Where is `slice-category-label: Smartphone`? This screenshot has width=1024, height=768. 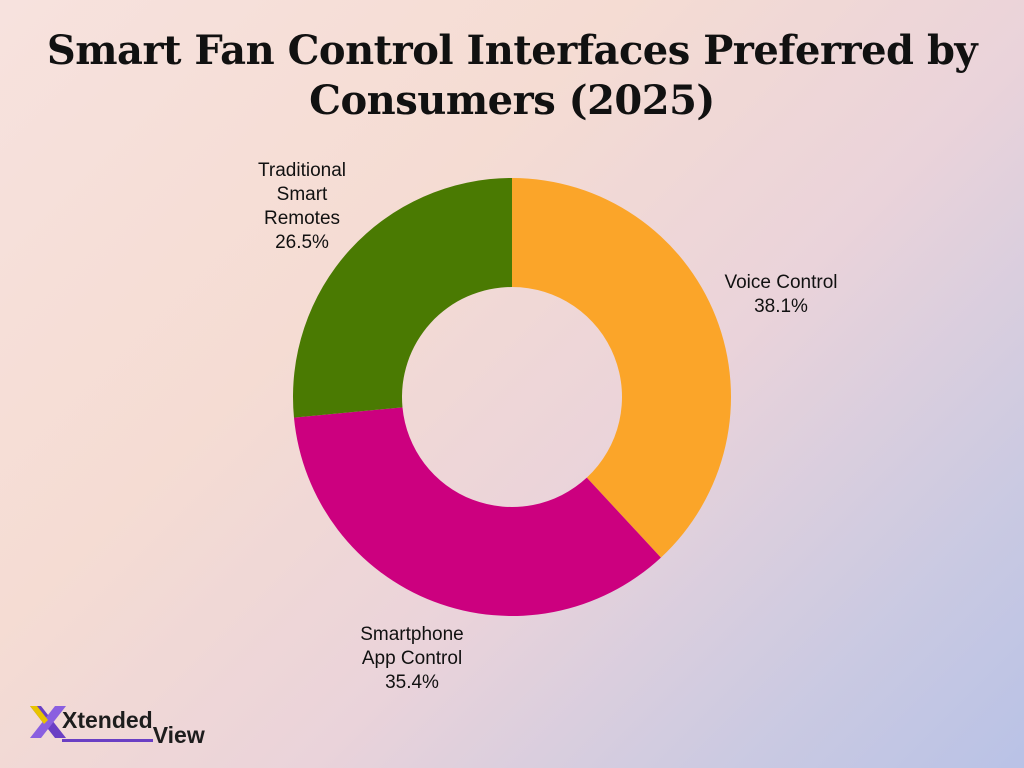 slice-category-label: Smartphone is located at coordinates (412, 634).